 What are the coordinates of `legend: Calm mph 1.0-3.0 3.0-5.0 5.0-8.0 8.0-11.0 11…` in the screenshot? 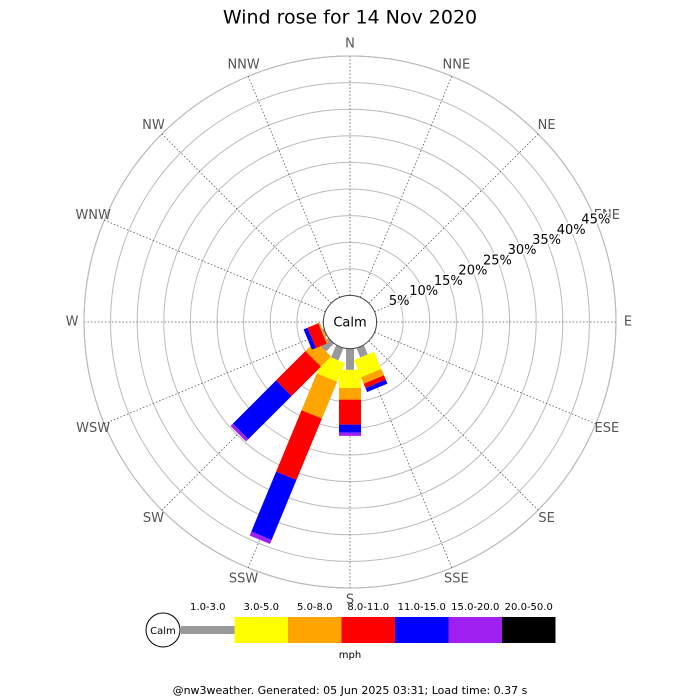 It's located at (350, 631).